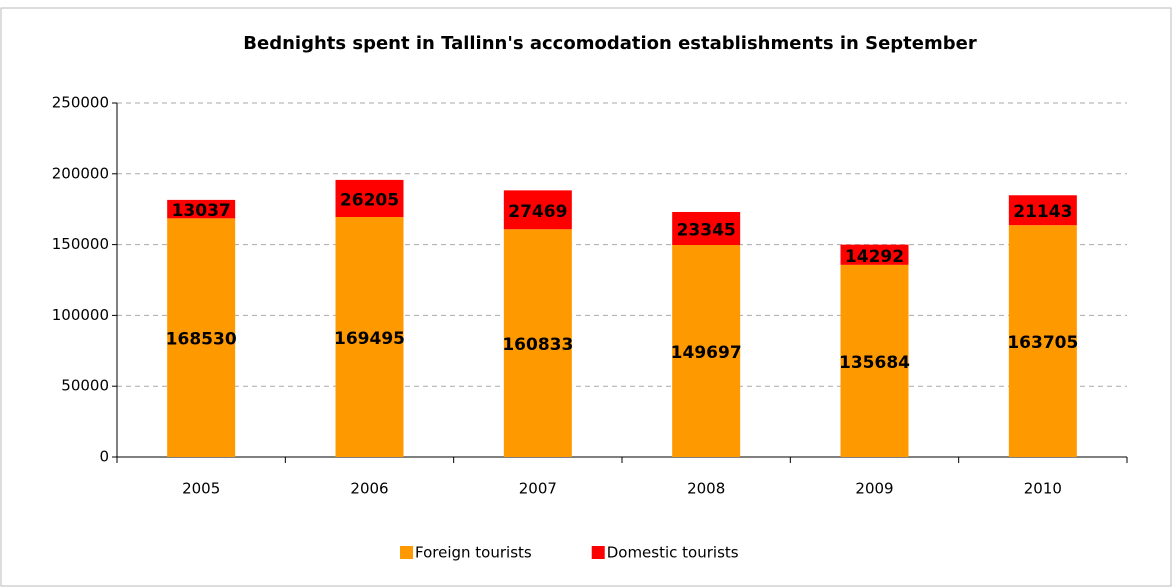  Describe the element at coordinates (874, 363) in the screenshot. I see `data-label: 135684` at that location.